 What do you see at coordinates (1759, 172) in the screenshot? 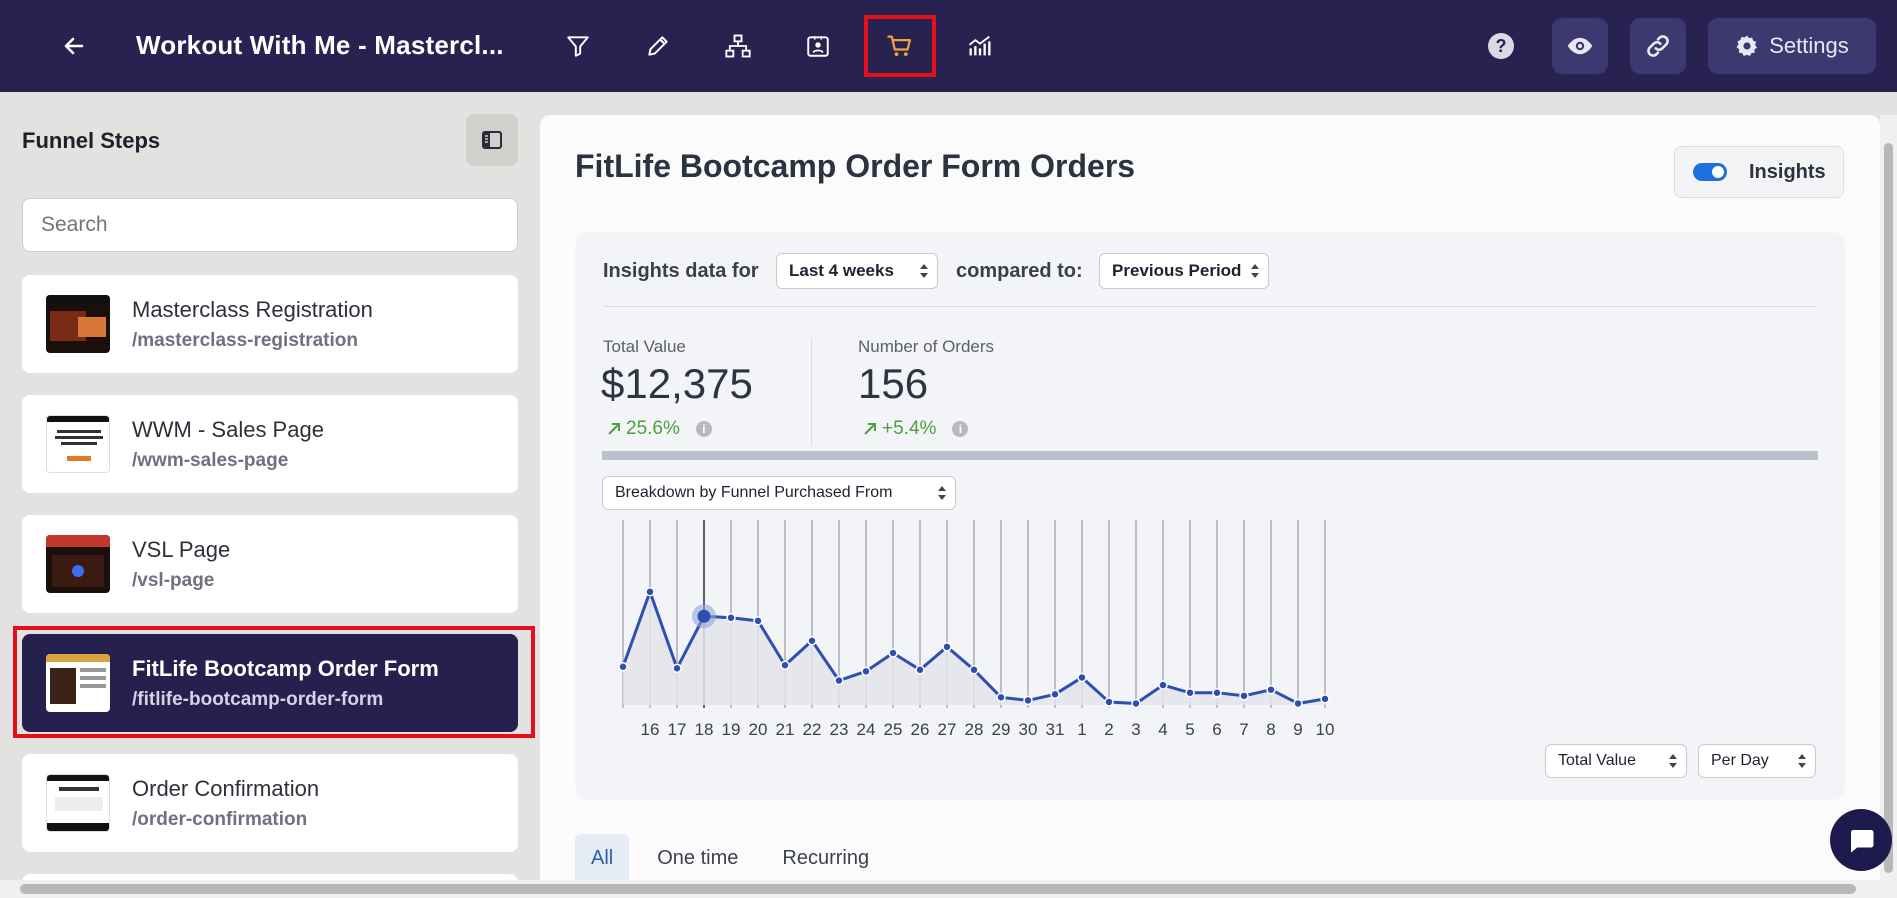
I see `insights-toggle: Insights` at bounding box center [1759, 172].